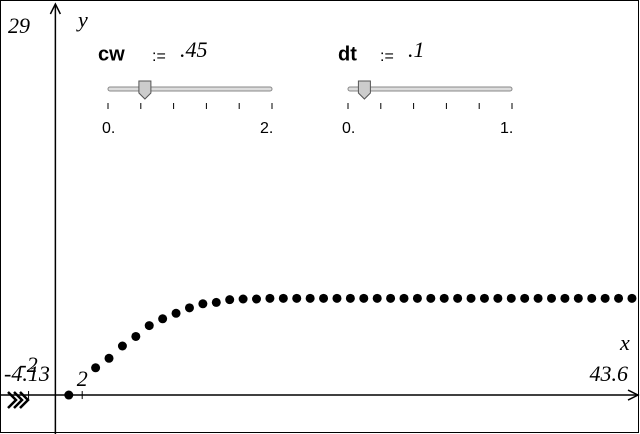 The image size is (640, 434). Describe the element at coordinates (28, 364) in the screenshot. I see `x-tick-label: -2` at that location.